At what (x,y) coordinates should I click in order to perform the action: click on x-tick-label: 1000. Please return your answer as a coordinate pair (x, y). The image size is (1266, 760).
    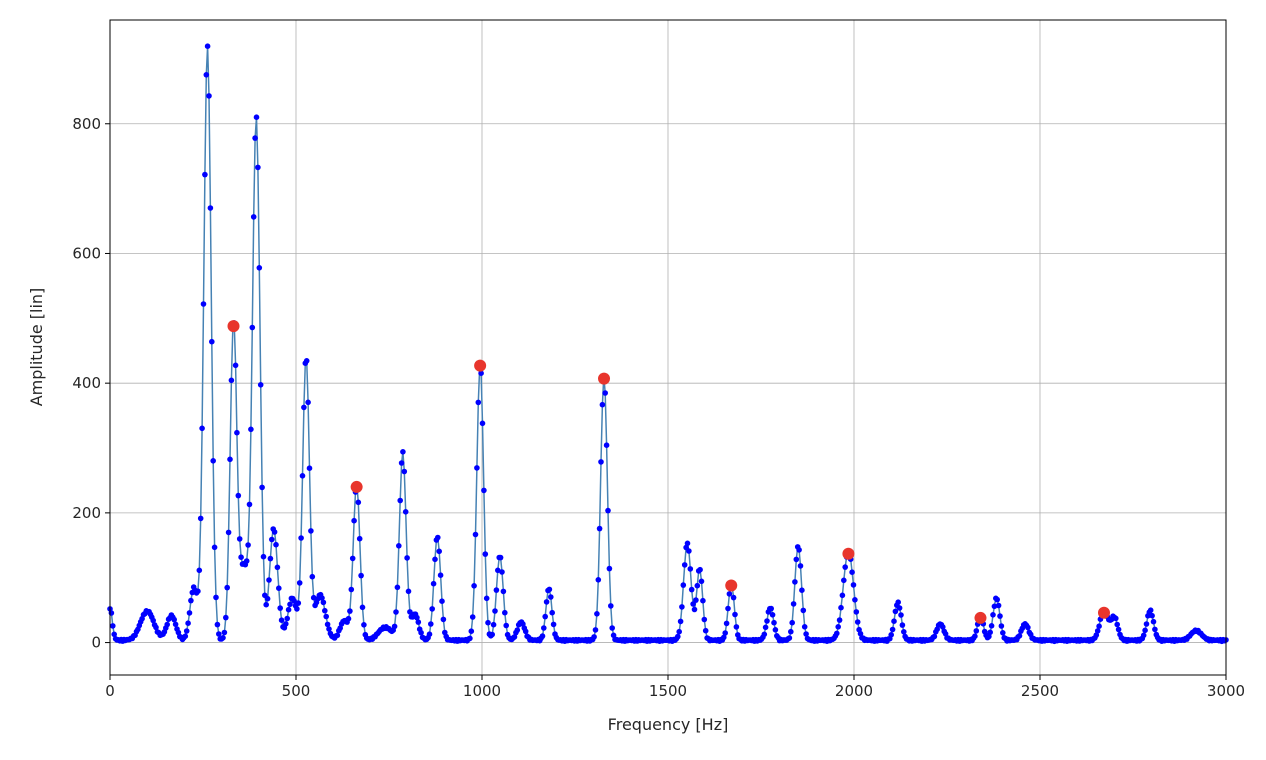
    Looking at the image, I should click on (482, 691).